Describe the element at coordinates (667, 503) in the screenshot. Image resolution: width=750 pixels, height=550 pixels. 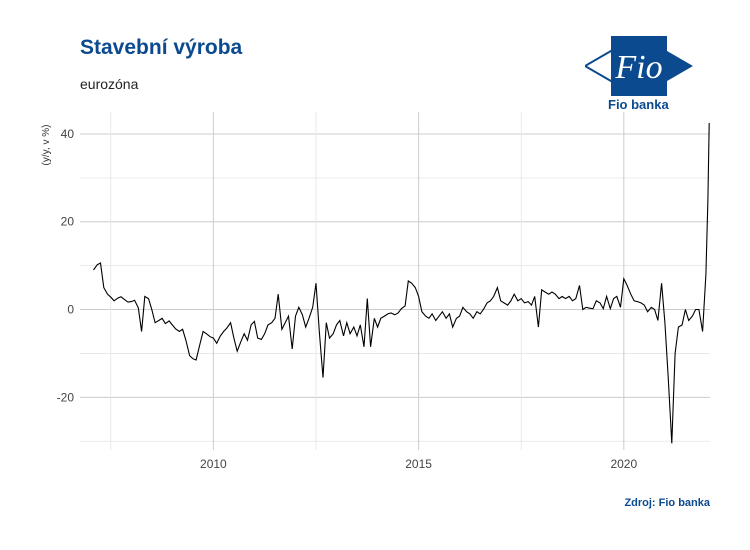
I see `source-note: Zdroj: Fio banka` at that location.